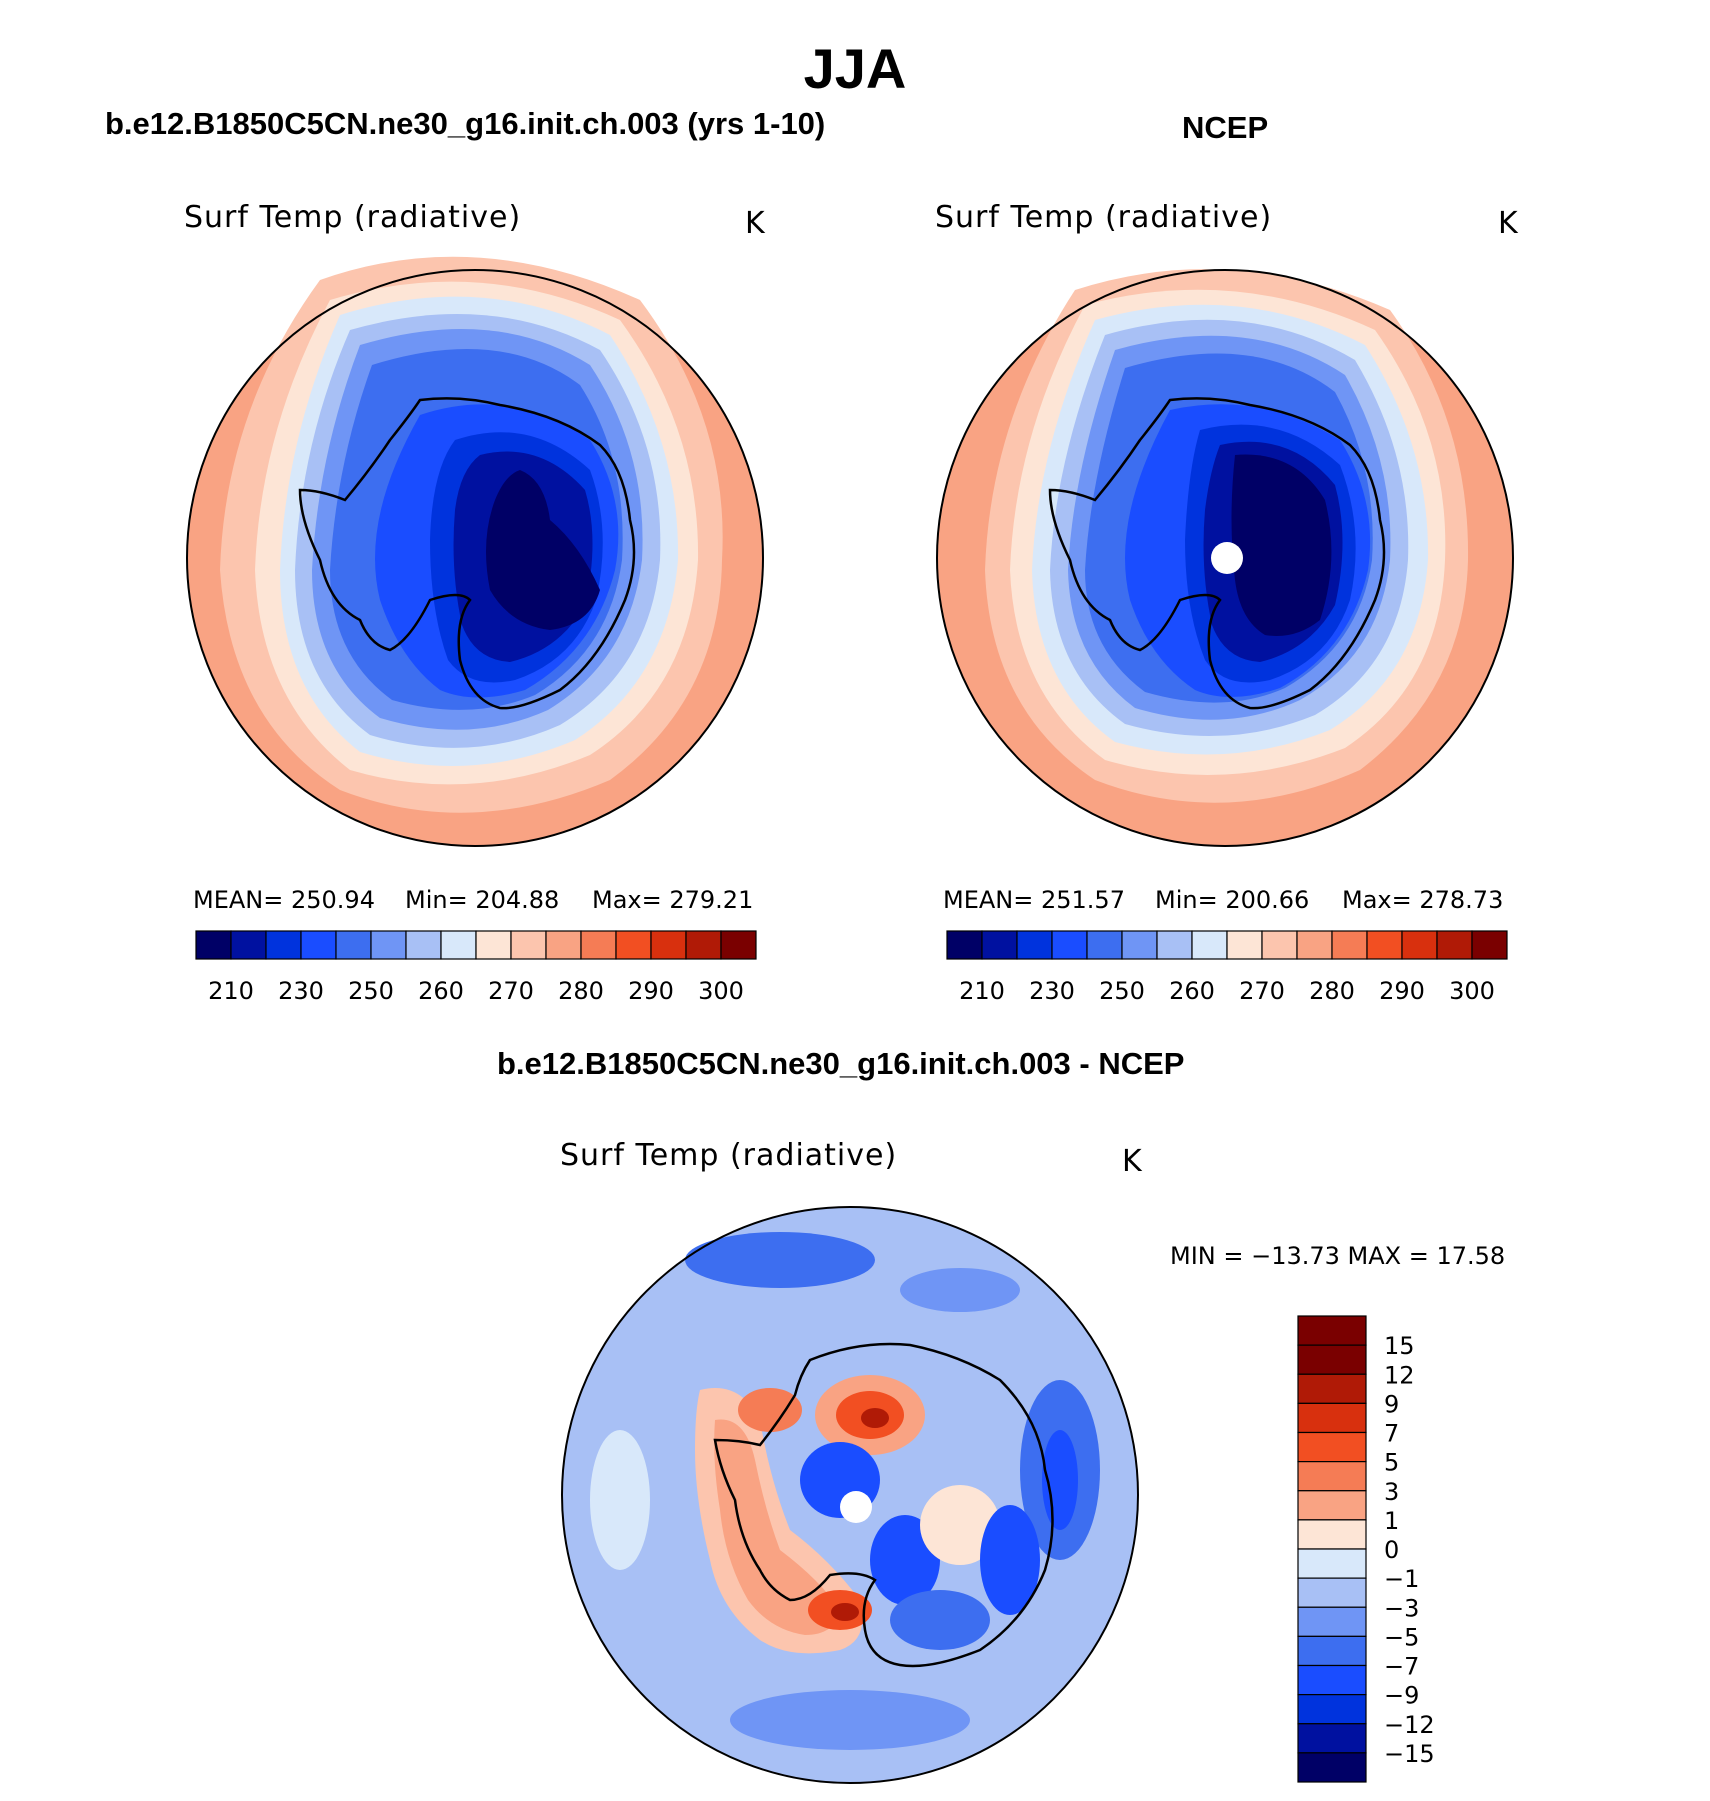 This screenshot has width=1710, height=1801. What do you see at coordinates (1104, 217) in the screenshot?
I see `panel2-variable-label: Surf Temp (radiative)` at bounding box center [1104, 217].